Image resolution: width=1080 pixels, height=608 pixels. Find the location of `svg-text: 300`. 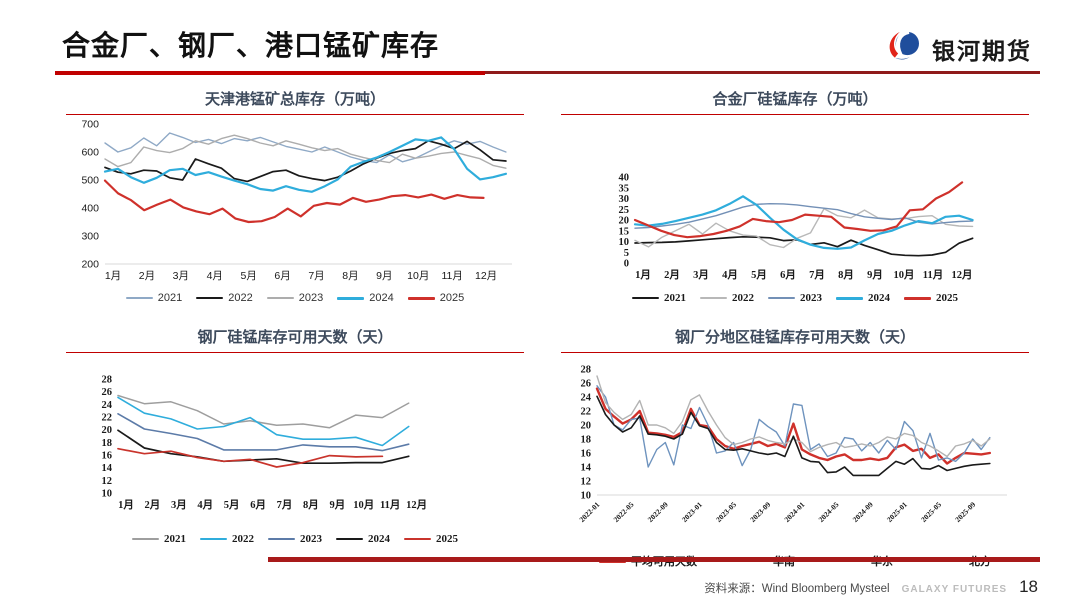

svg-text: 300 is located at coordinates (90, 237).